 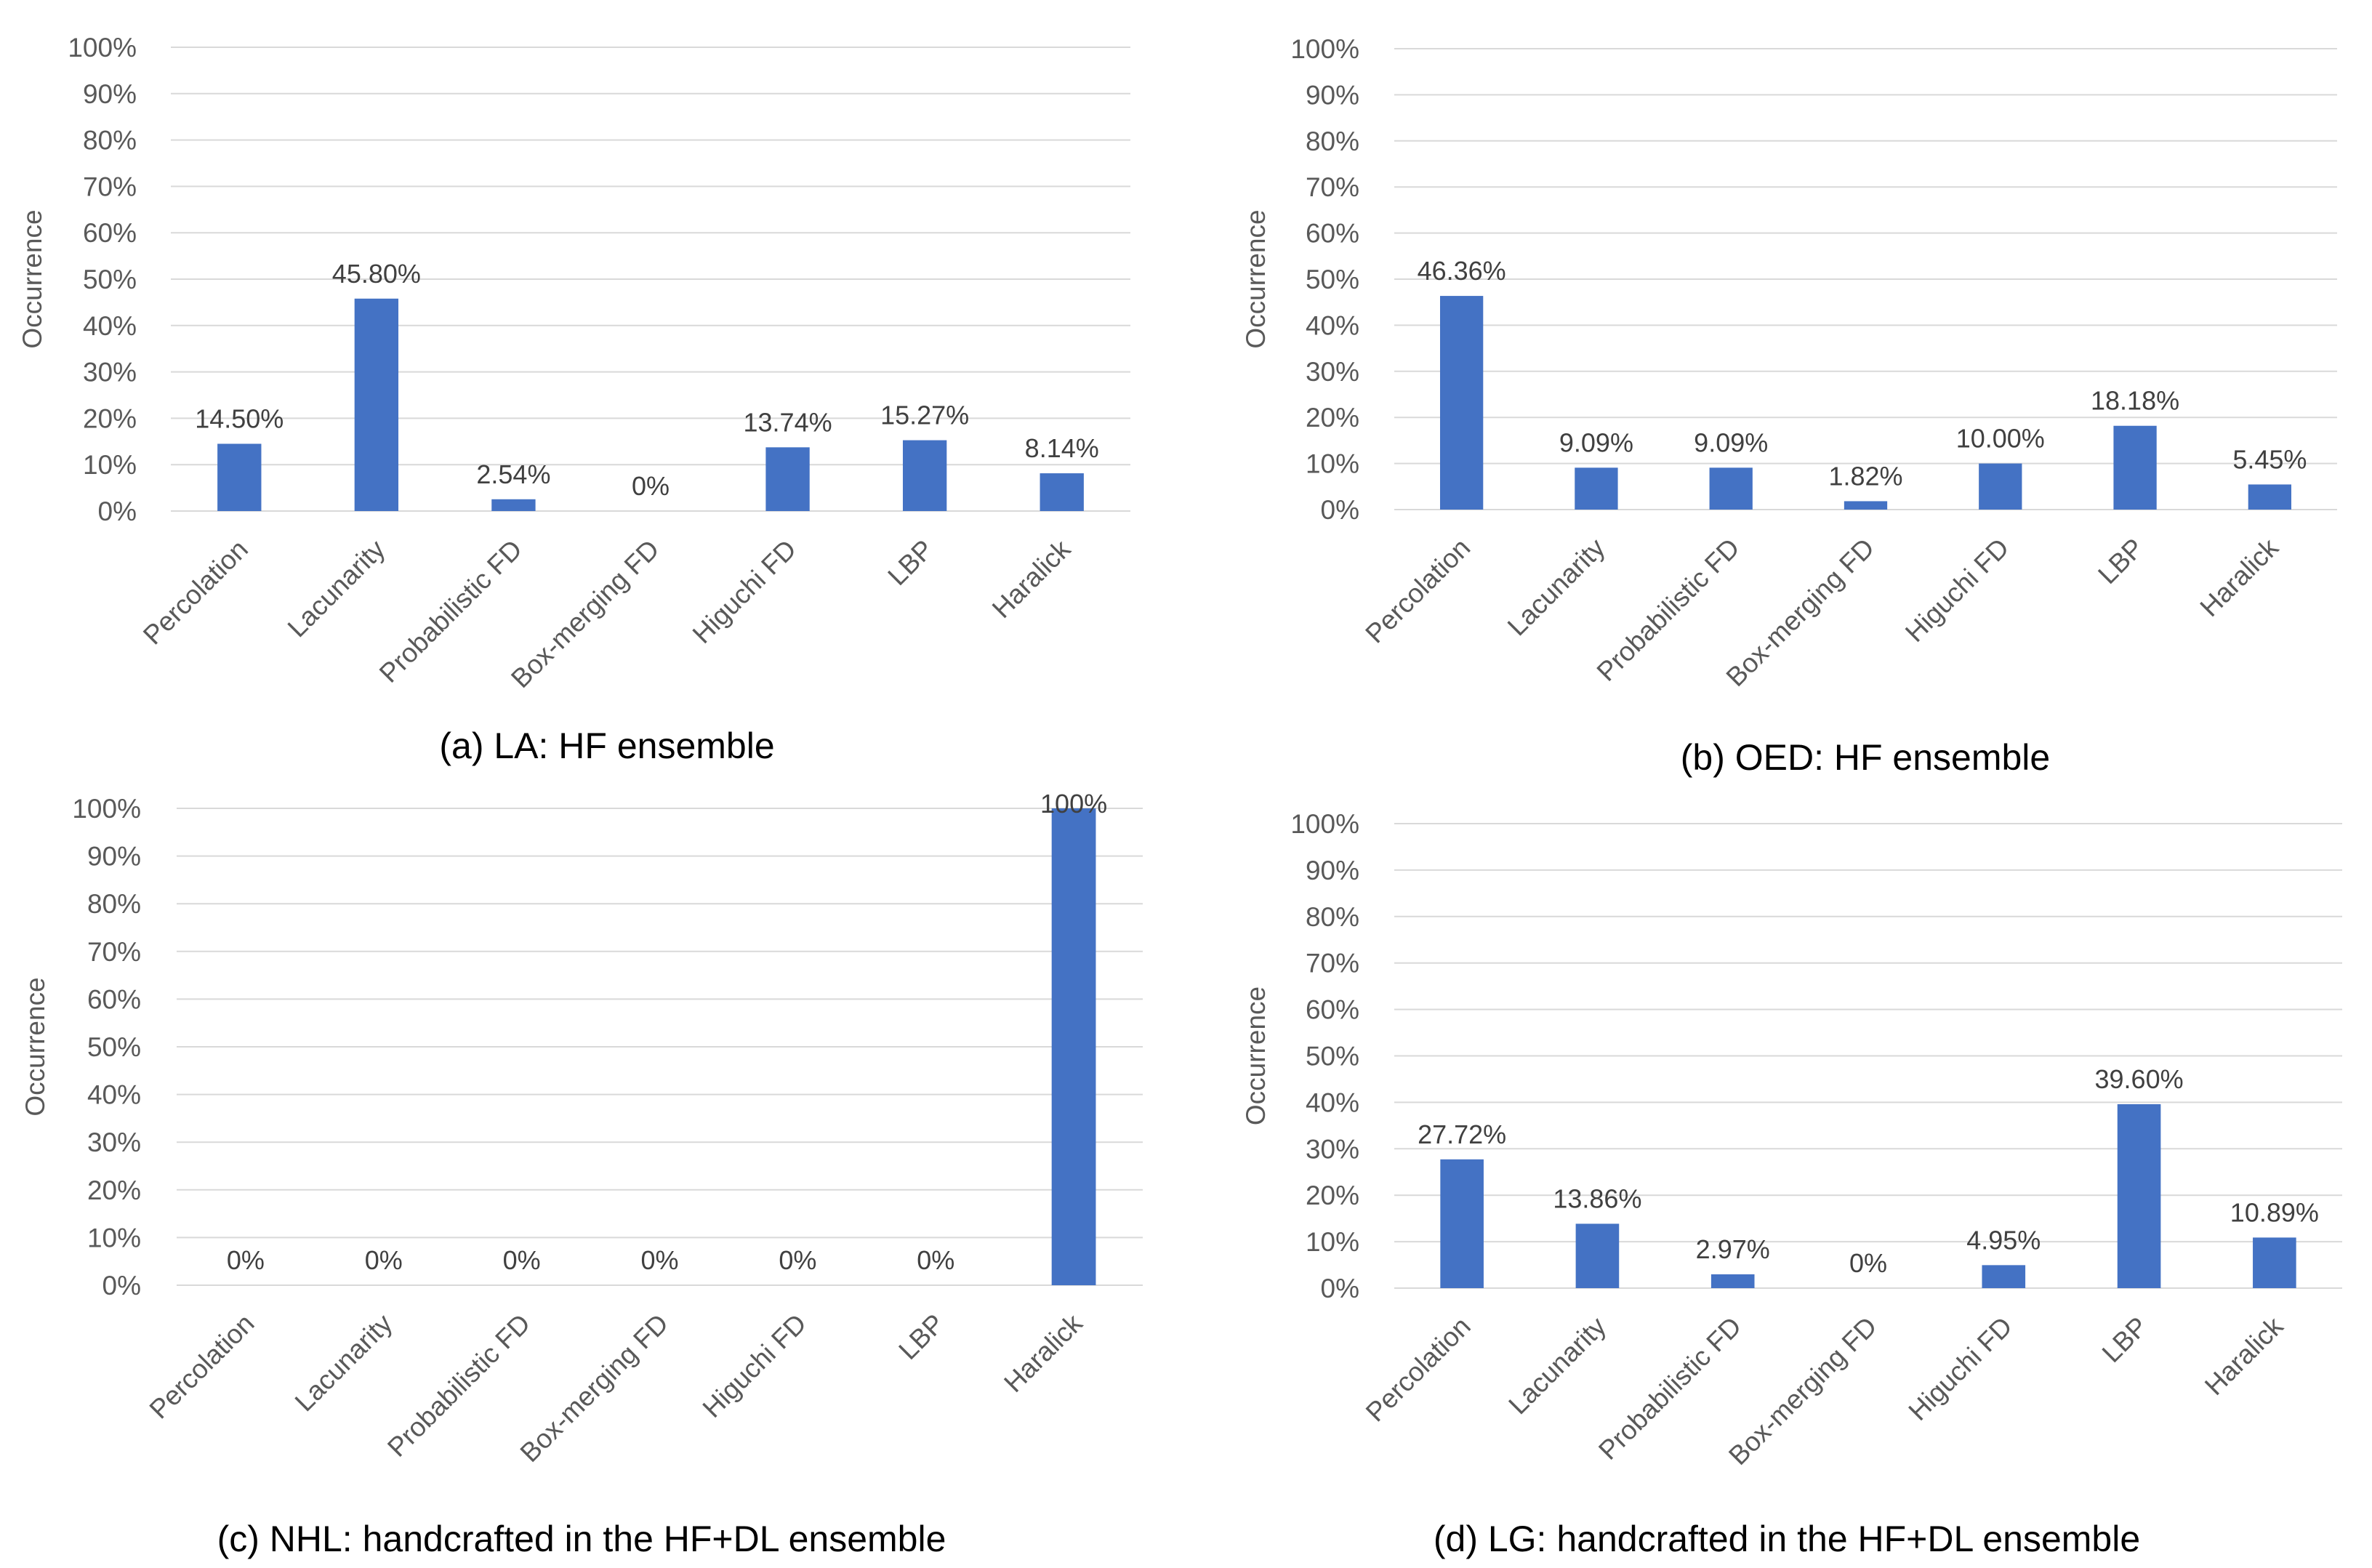 What do you see at coordinates (1865, 476) in the screenshot?
I see `data-label: 1.82%` at bounding box center [1865, 476].